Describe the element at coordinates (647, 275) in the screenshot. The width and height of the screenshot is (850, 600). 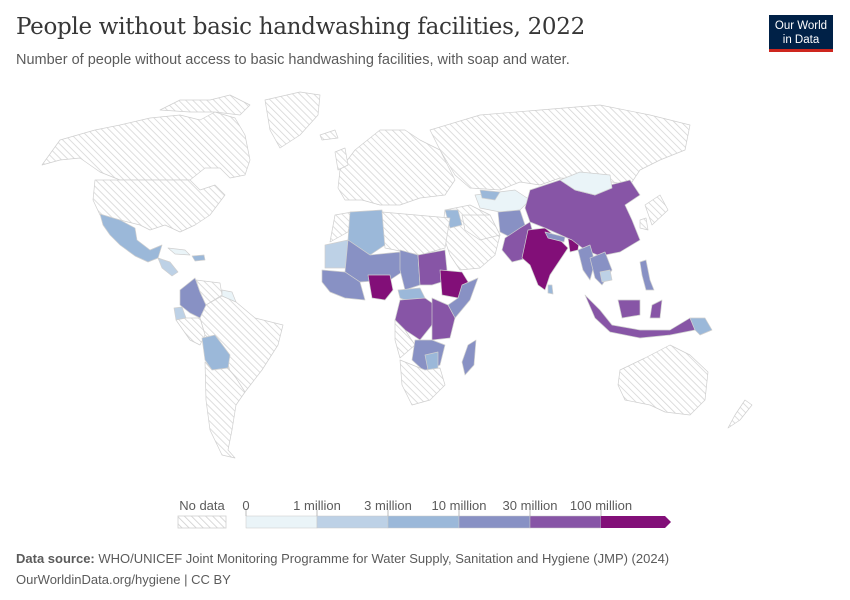
I see `region-philippines` at that location.